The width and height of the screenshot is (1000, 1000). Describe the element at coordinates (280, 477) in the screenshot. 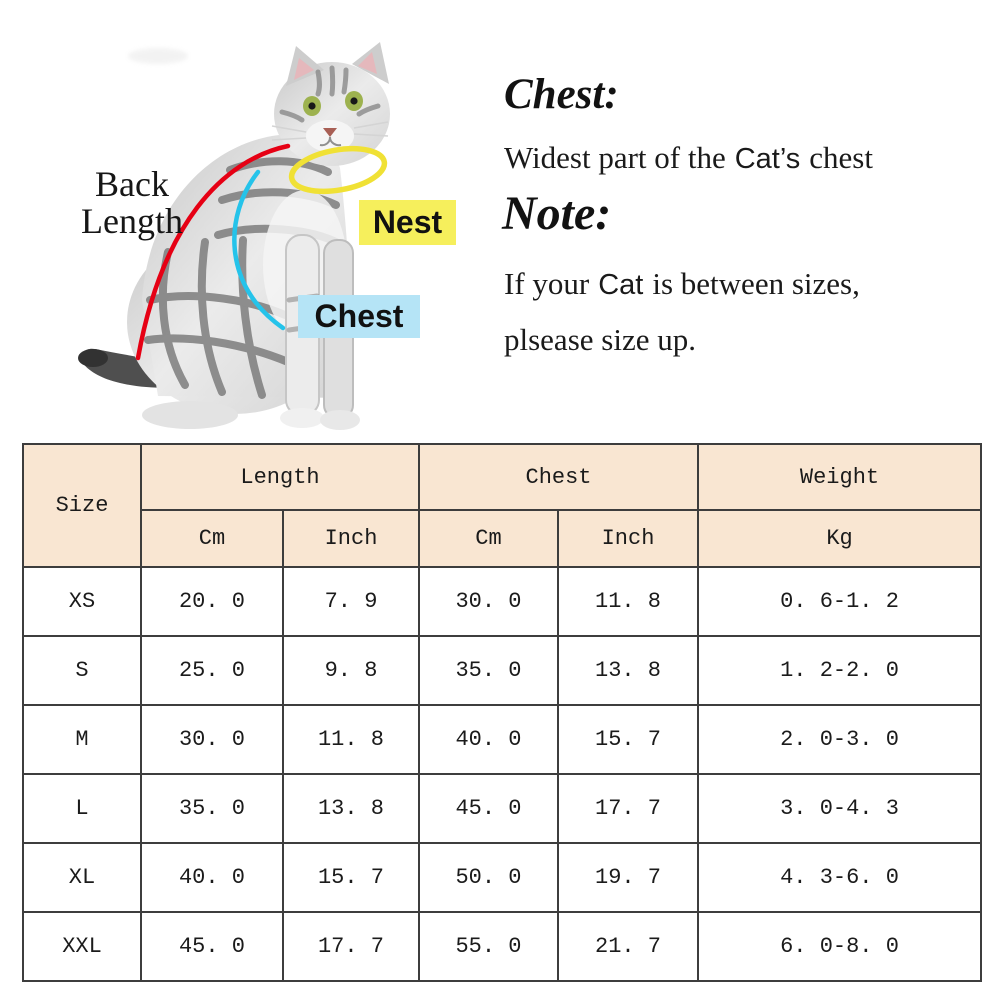

I see `header-length: Length` at that location.